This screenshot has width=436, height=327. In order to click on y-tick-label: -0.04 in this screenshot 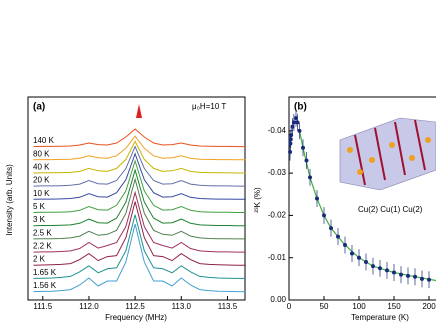, I will do `click(277, 130)`.